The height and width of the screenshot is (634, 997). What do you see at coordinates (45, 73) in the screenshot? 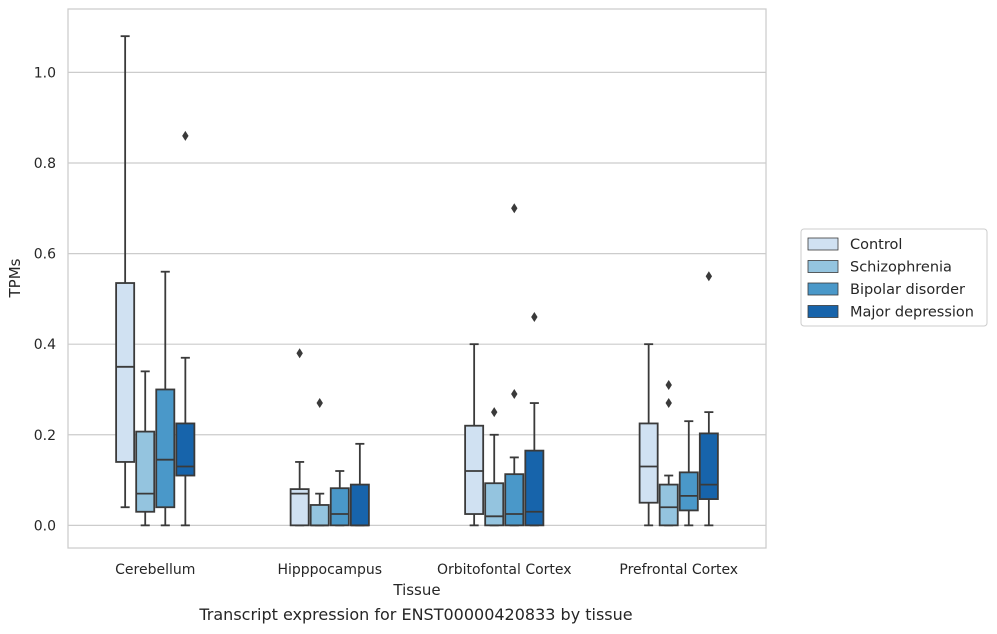
I see `y-tick-label: 1.0` at bounding box center [45, 73].